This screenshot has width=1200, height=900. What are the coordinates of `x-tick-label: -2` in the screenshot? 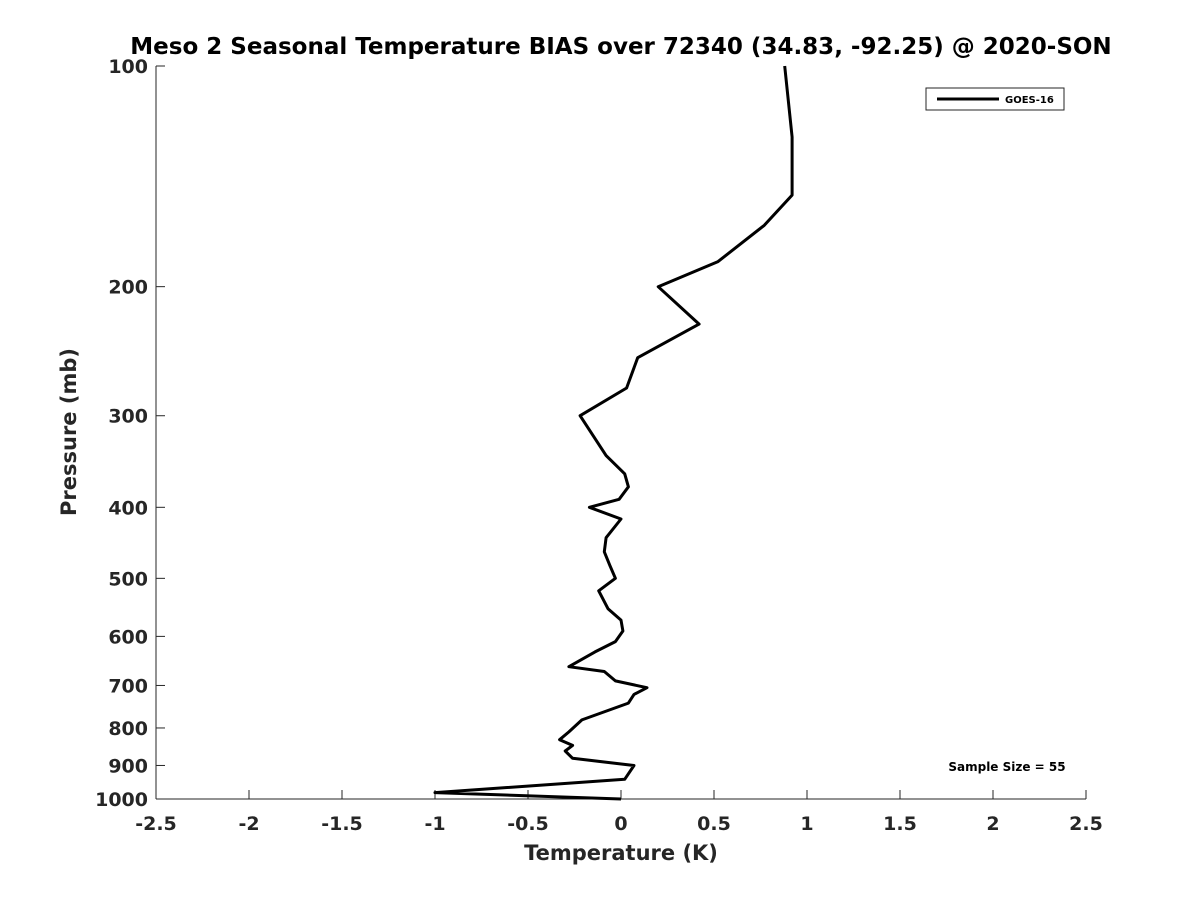 It's located at (248, 824).